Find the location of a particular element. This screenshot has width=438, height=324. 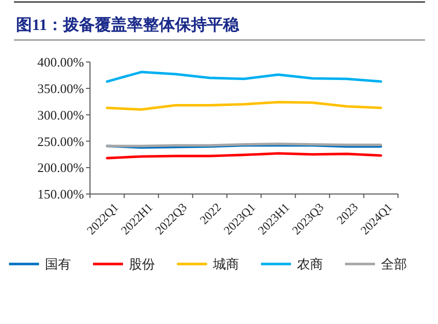

y-tick-label: 400.00% is located at coordinates (60, 62).